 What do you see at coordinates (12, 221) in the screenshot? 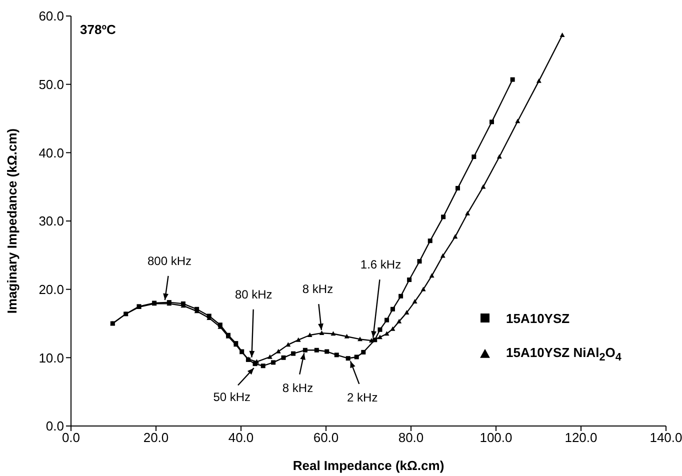
I see `y-axis-title: Imaginary Impedance (kΩ.cm)` at bounding box center [12, 221].